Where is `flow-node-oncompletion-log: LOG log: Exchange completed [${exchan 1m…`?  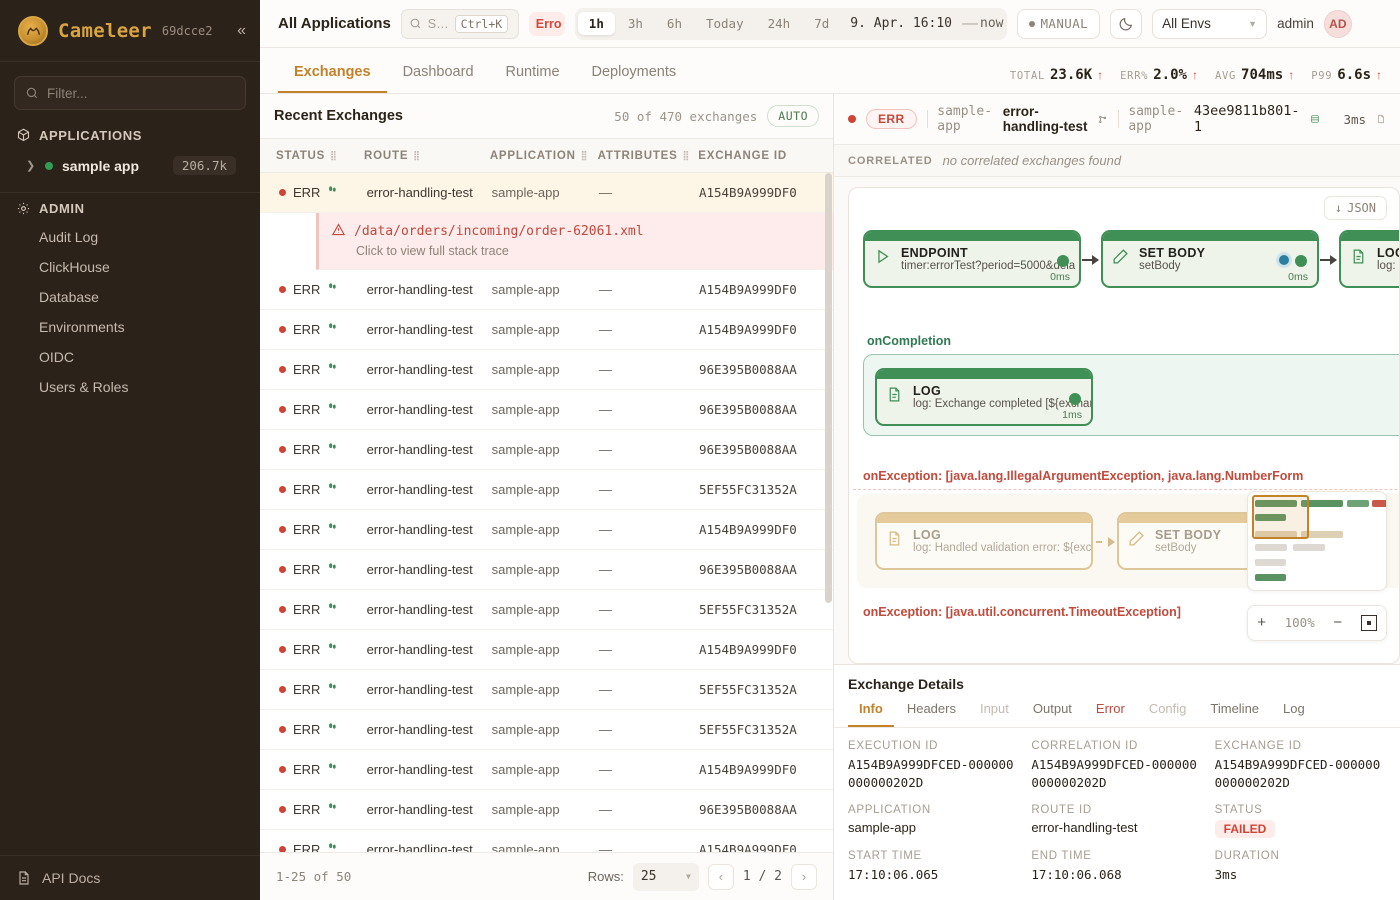
flow-node-oncompletion-log: LOG log: Exchange completed [${exchan 1m… is located at coordinates (984, 397).